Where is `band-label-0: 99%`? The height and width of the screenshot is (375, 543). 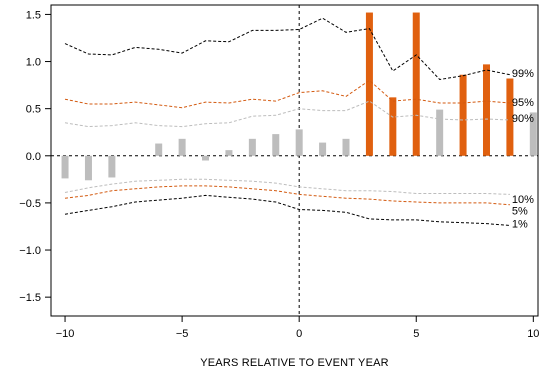 band-label-0: 99% is located at coordinates (523, 74).